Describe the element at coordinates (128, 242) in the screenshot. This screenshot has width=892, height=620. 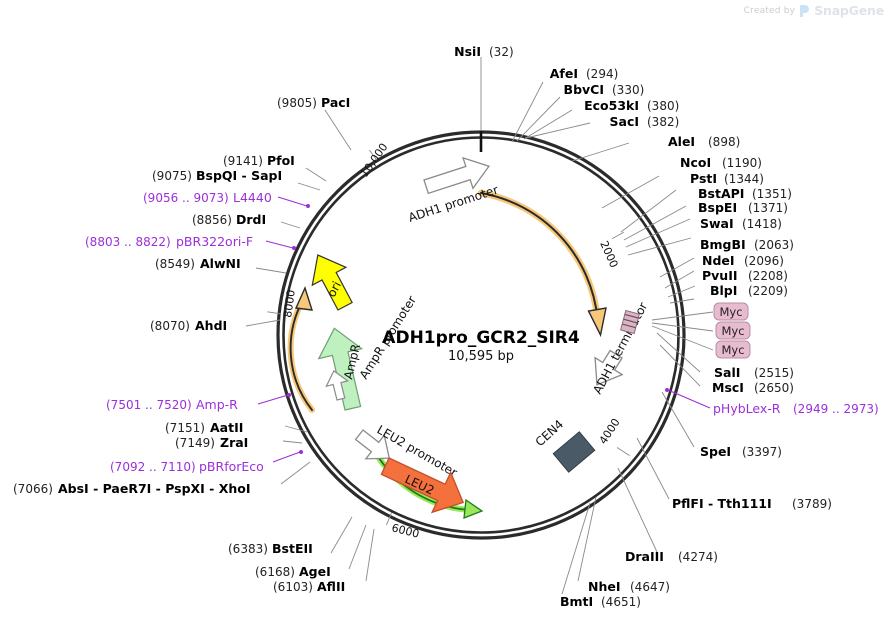
I see `primer-range: (8803 .. 8822)` at that location.